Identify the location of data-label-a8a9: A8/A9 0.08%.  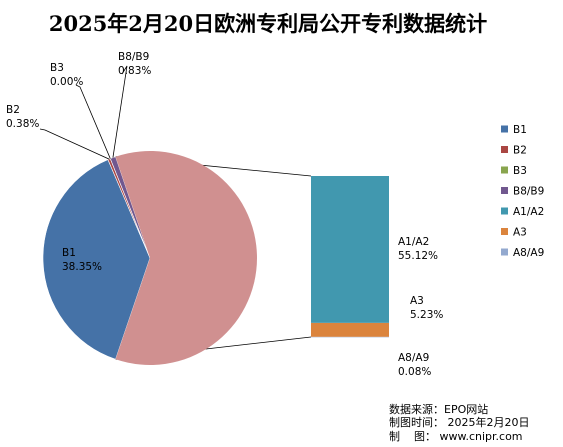
(414, 365).